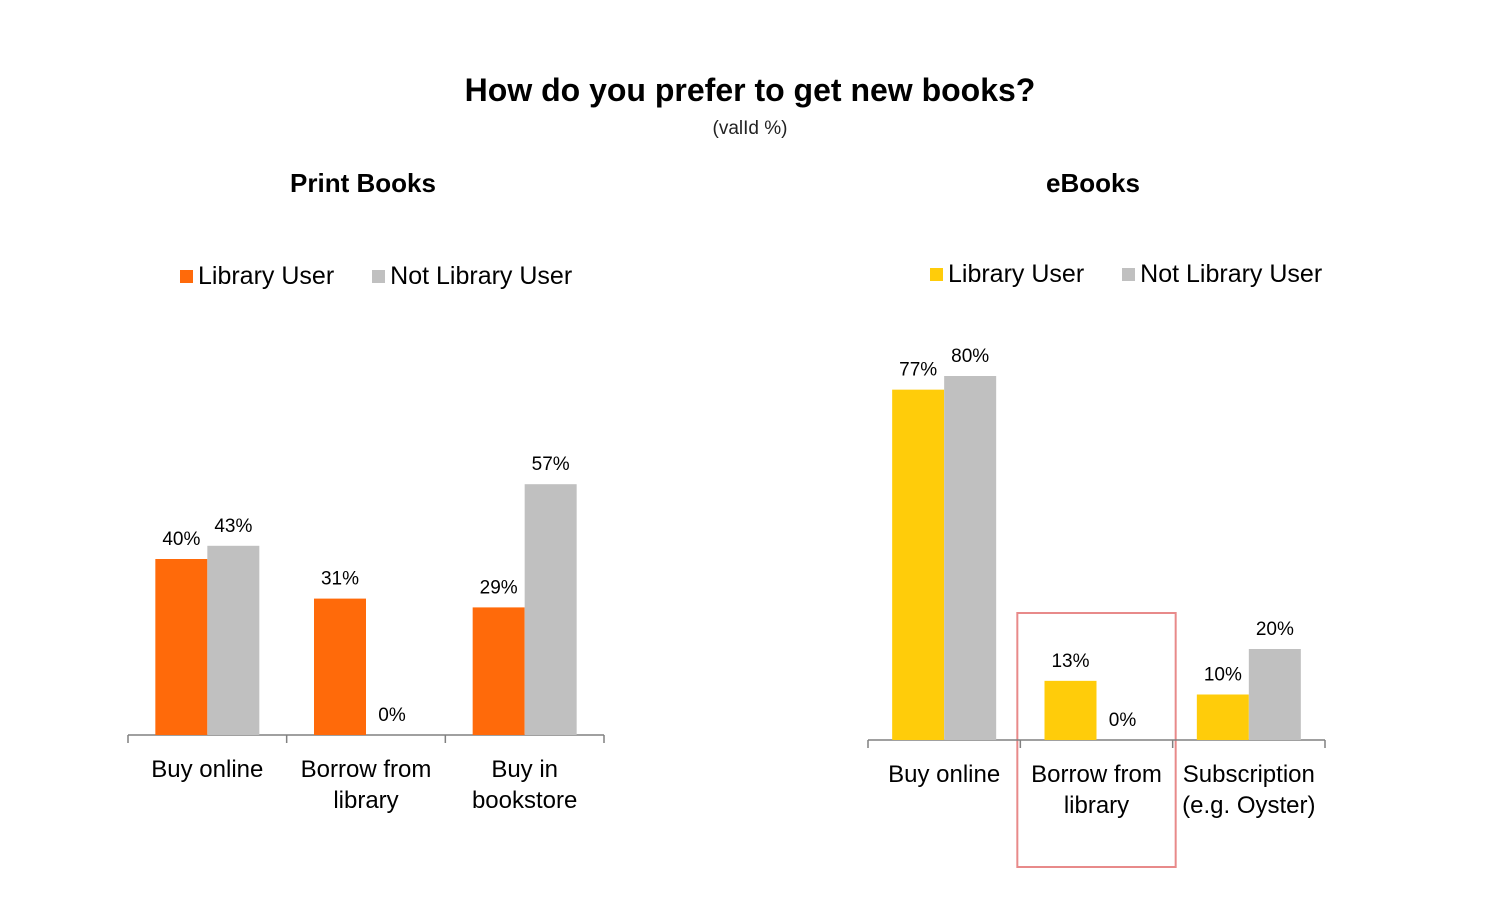  I want to click on ebook-bar-library-user-borrow-from-library, so click(1070, 710).